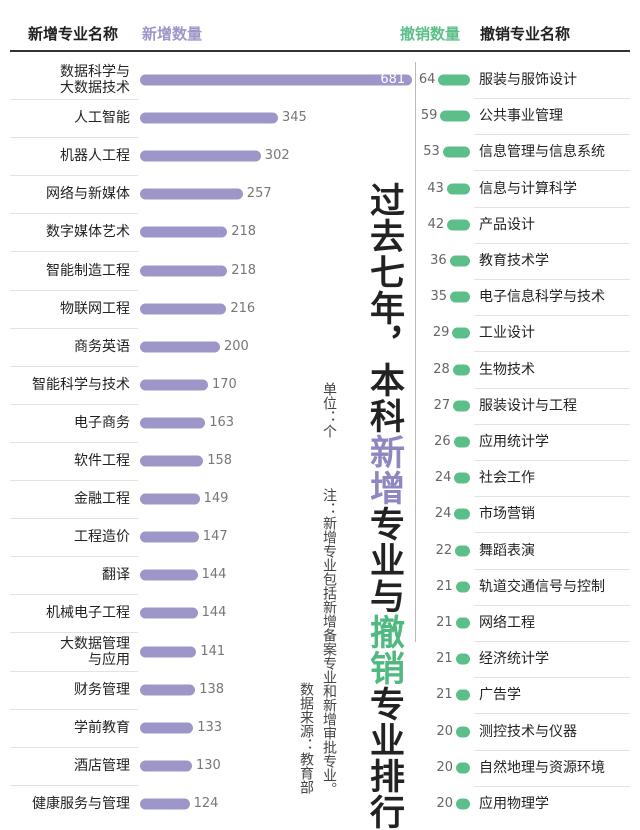  I want to click on title: 过去七年，本科新增专业与撤销专业排行, so click(384, 506).